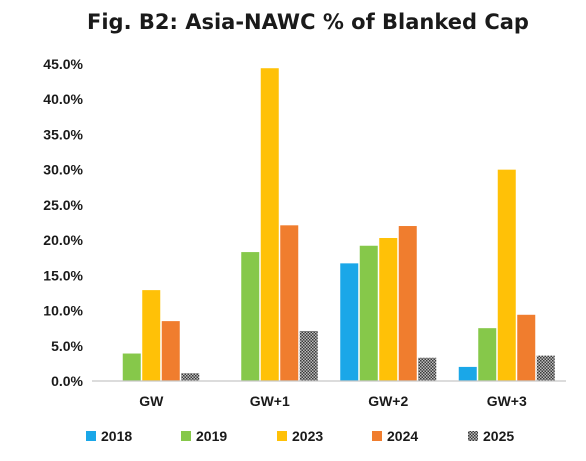 The height and width of the screenshot is (461, 586). What do you see at coordinates (388, 309) in the screenshot?
I see `bar-2023-gwplus2` at bounding box center [388, 309].